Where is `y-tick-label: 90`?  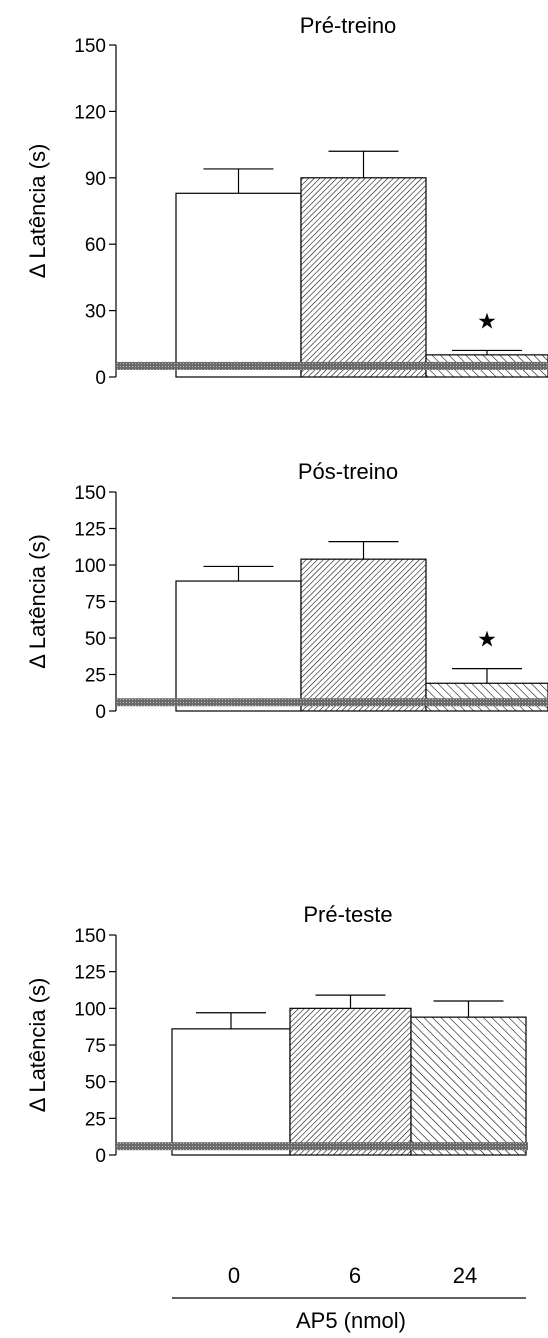 y-tick-label: 90 is located at coordinates (95, 179).